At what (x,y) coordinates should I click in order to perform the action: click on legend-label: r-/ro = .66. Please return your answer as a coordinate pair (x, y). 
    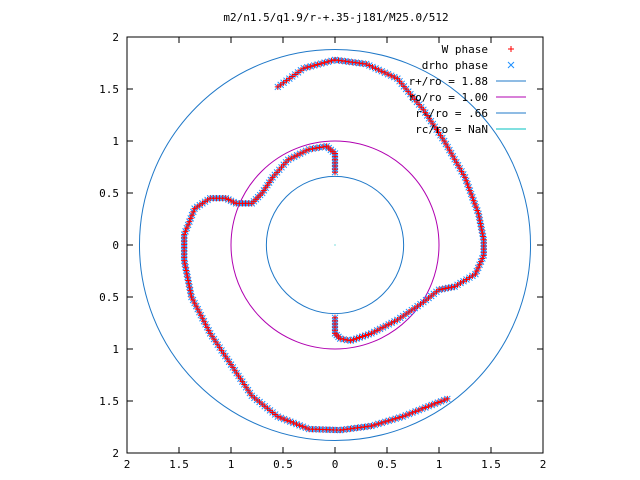
    Looking at the image, I should click on (451, 113).